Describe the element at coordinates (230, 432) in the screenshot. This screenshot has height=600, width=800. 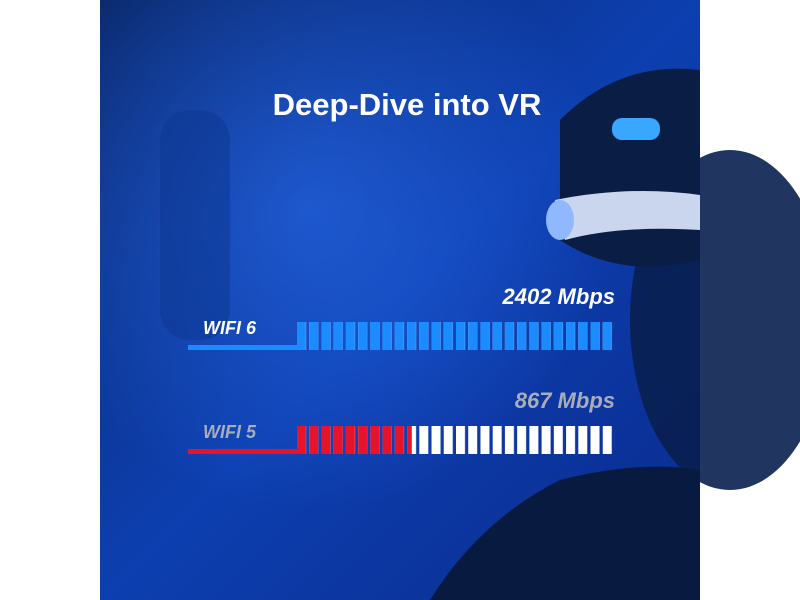
I see `category-label: WIFI 5` at that location.